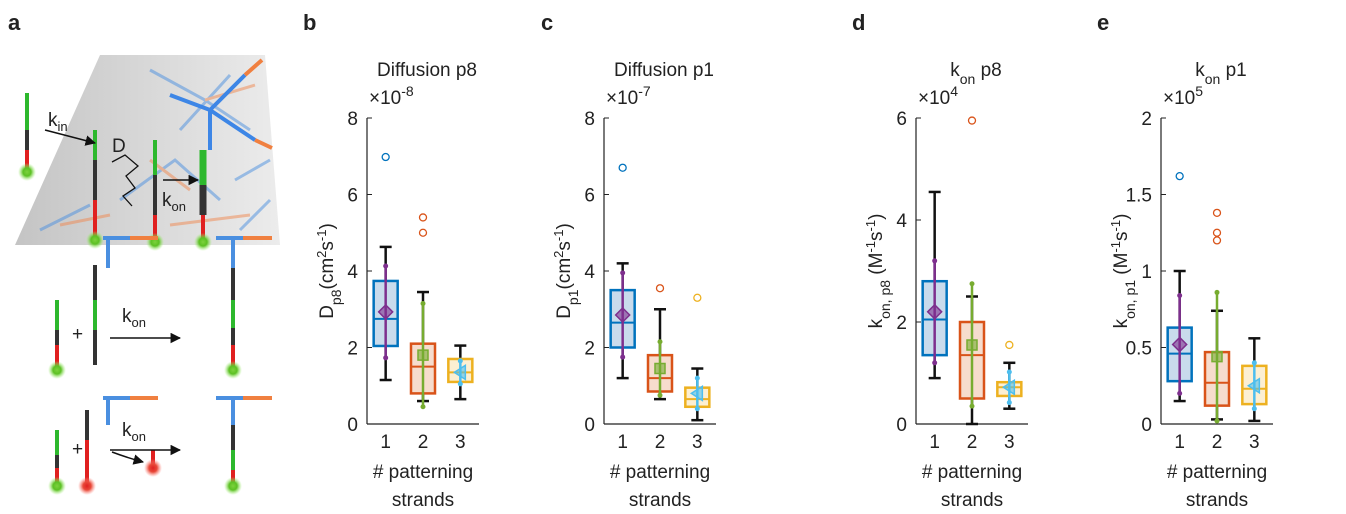 The height and width of the screenshot is (514, 1346). I want to click on y-axis-label: Dp1(cm2s-1), so click(566, 271).